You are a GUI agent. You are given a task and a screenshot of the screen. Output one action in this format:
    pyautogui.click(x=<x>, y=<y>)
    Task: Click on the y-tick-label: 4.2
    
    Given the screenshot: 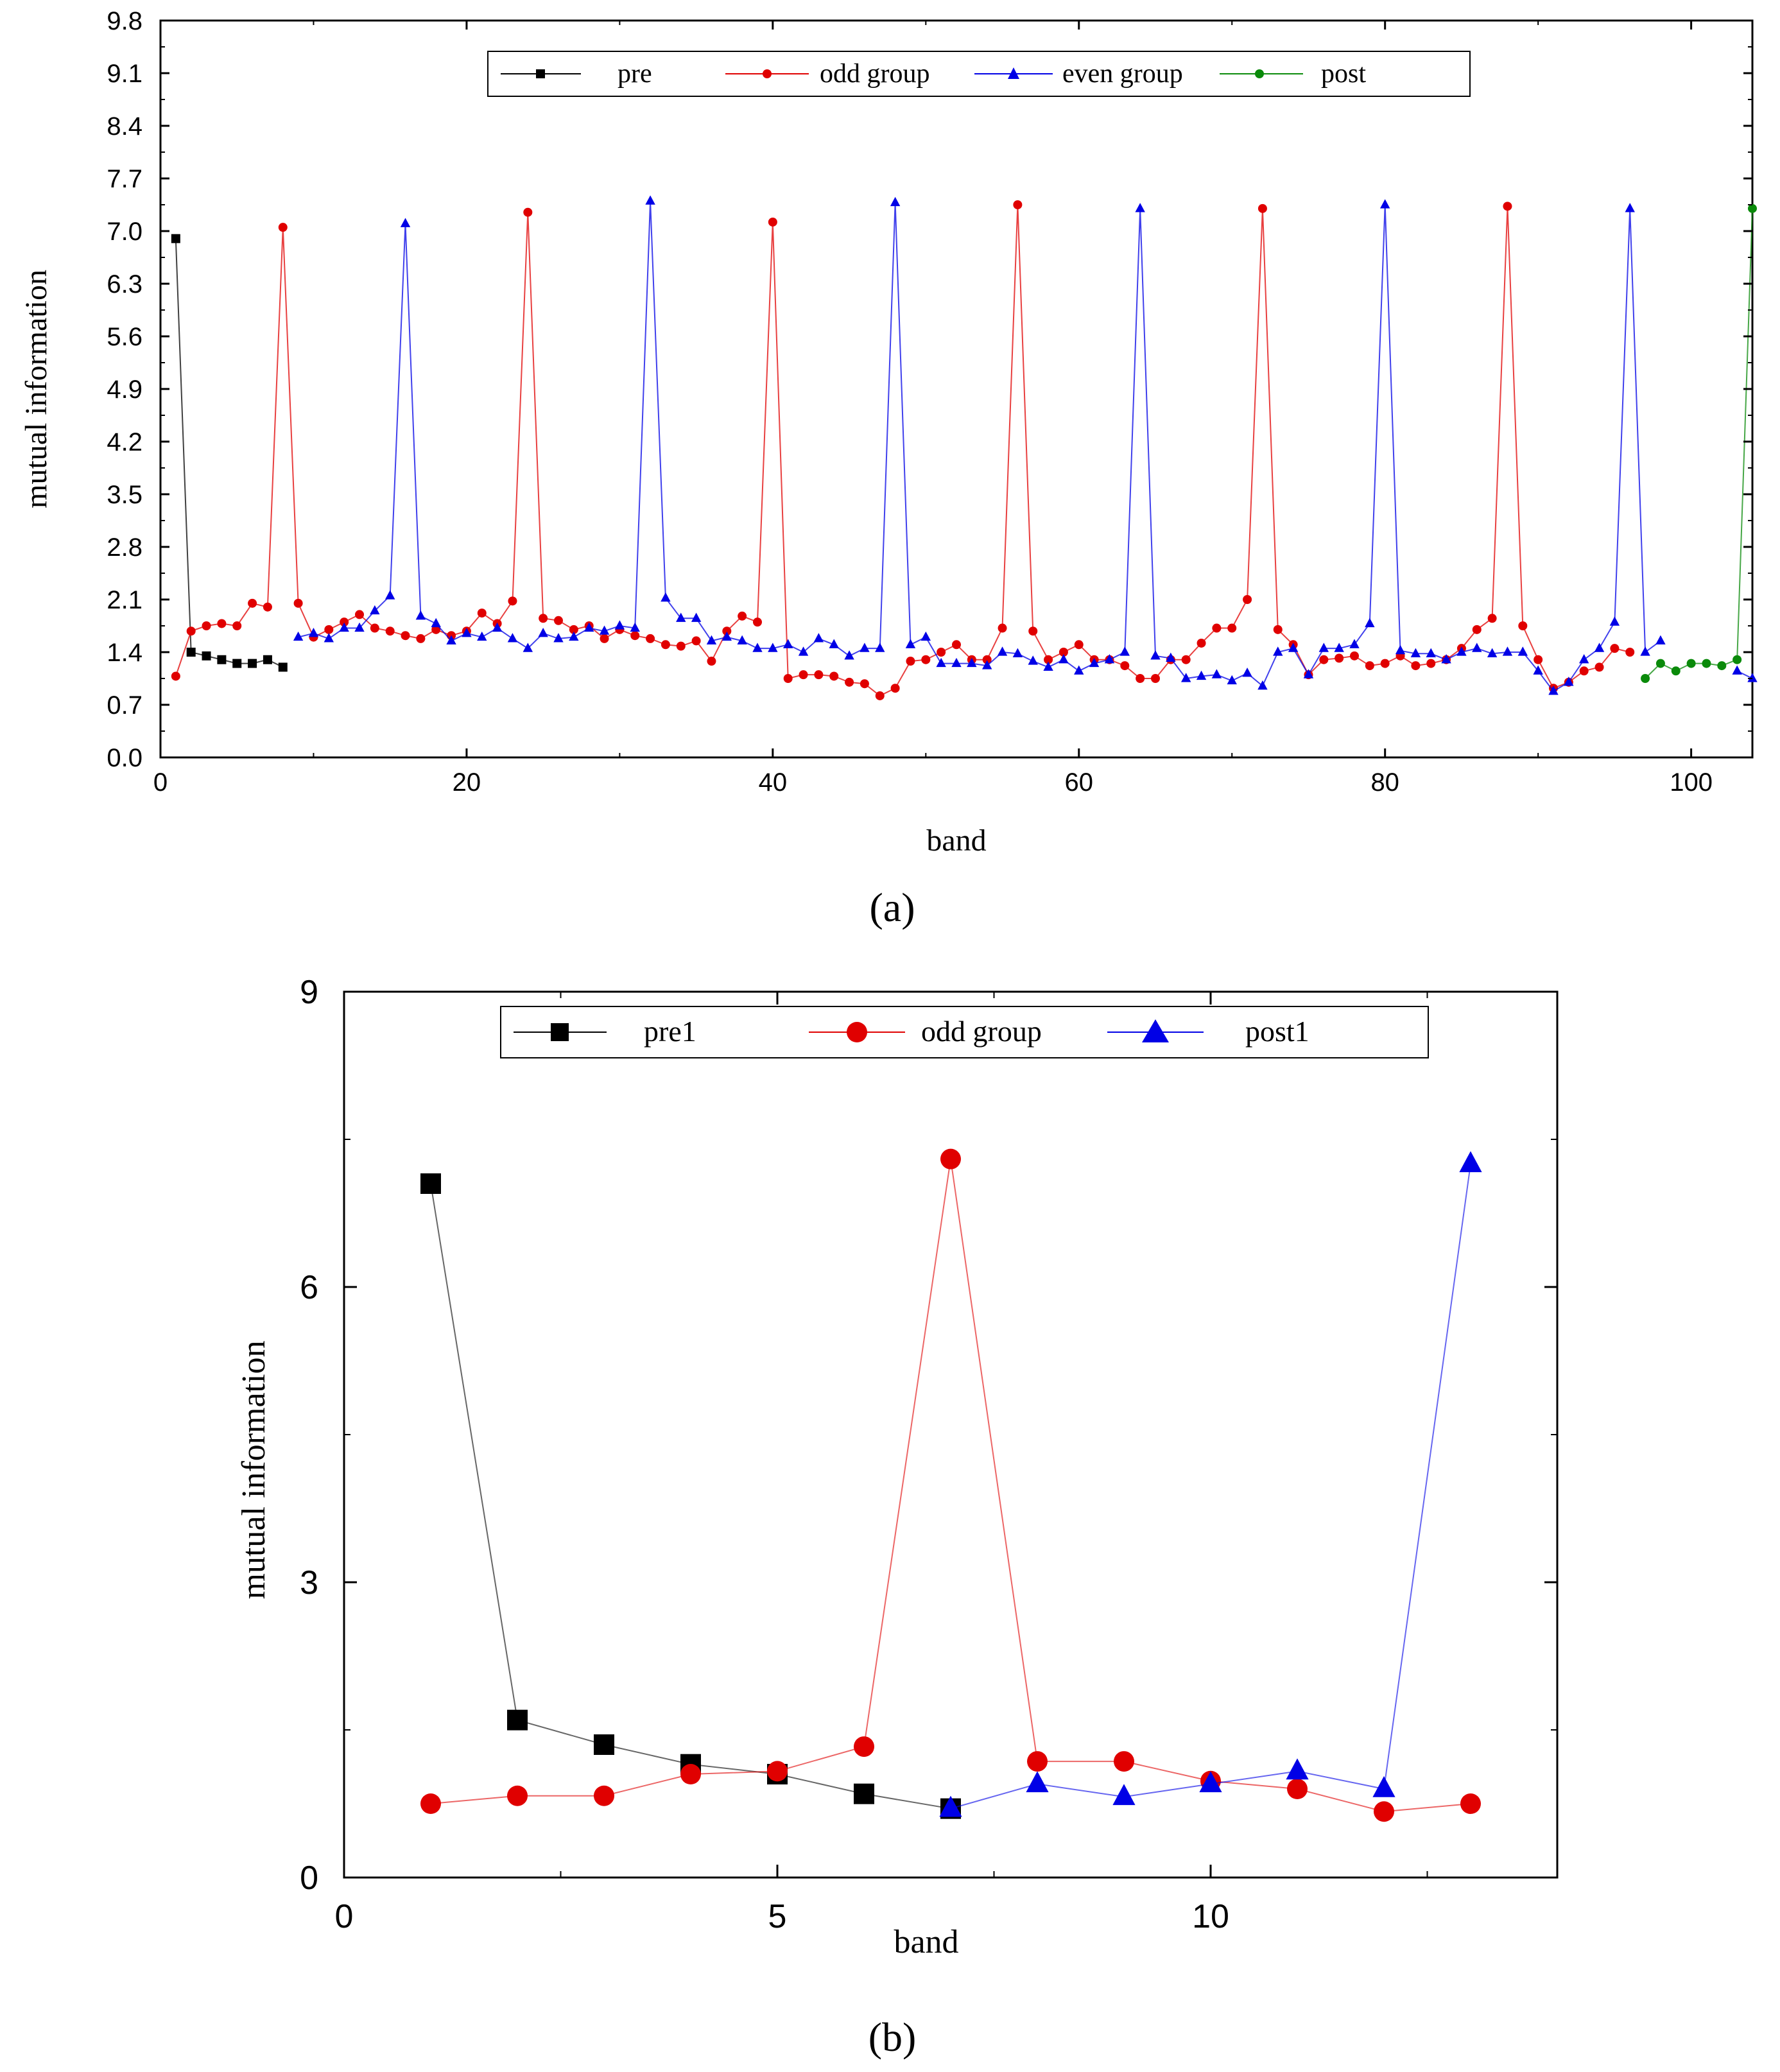 What is the action you would take?
    pyautogui.click(x=125, y=442)
    